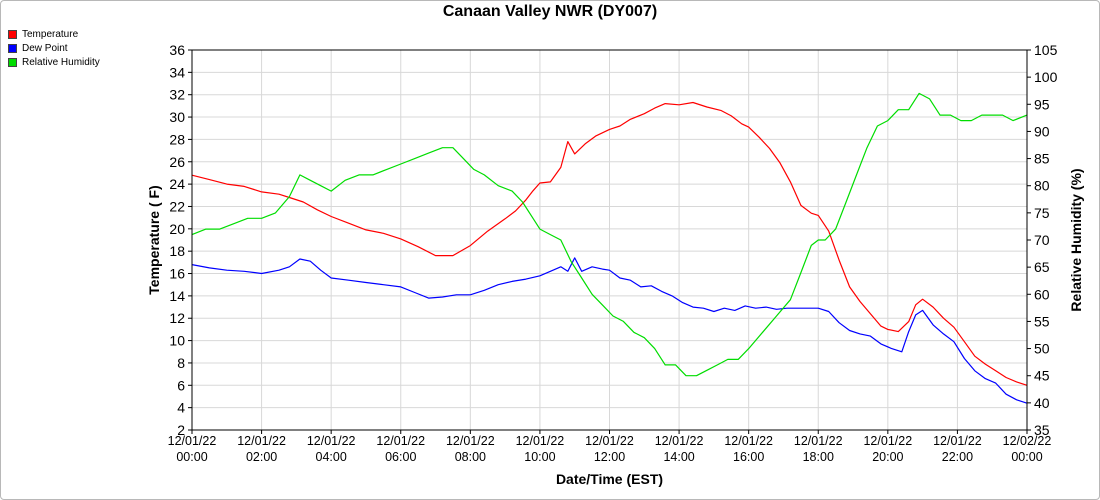 Image resolution: width=1100 pixels, height=500 pixels. Describe the element at coordinates (748, 457) in the screenshot. I see `x-tick-label-time: 16:00` at that location.